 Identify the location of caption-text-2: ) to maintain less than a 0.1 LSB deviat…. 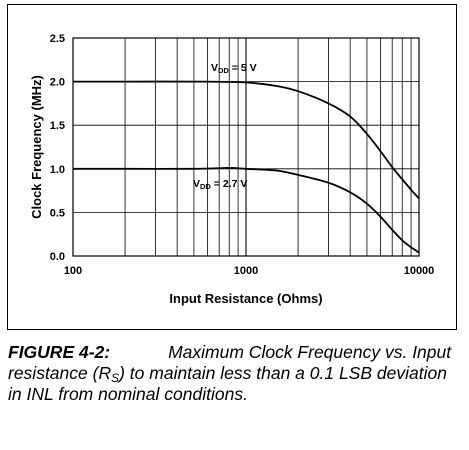
(227, 383).